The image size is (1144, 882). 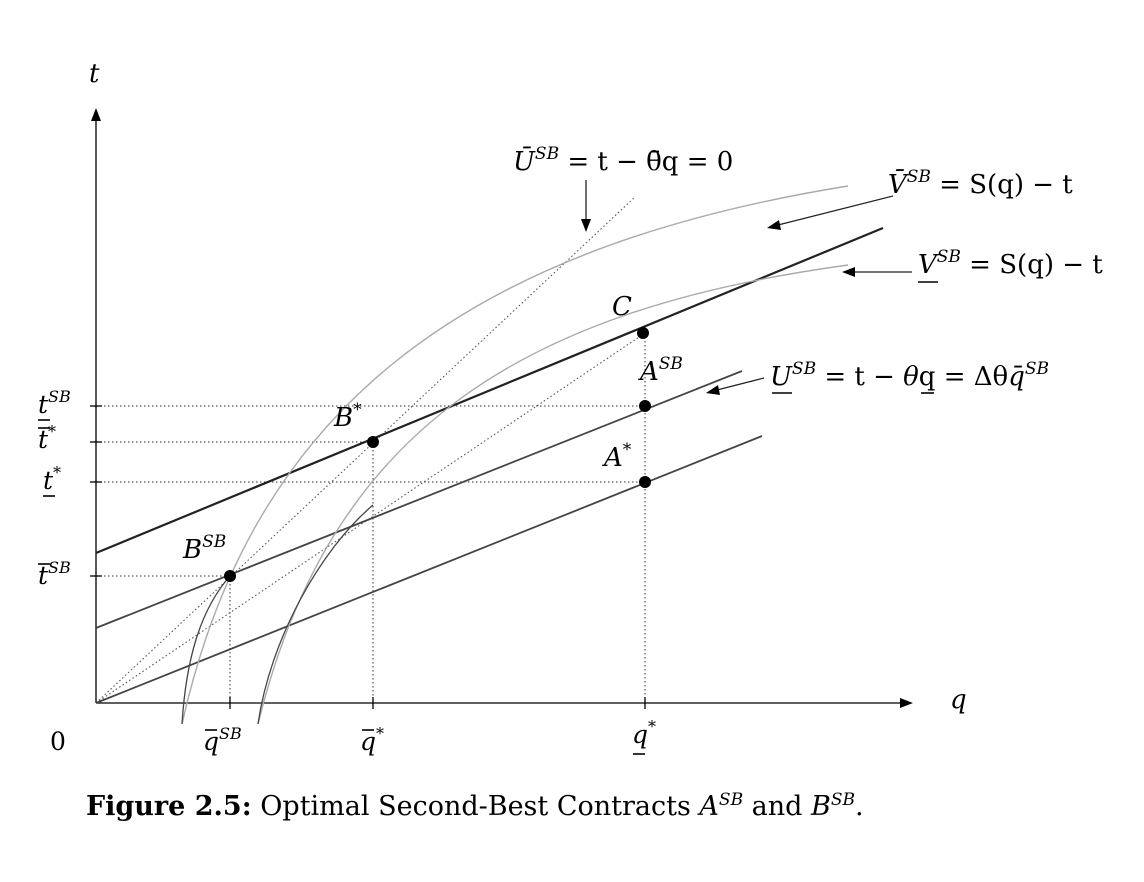 What do you see at coordinates (315, 614) in the screenshot?
I see `v-under-sb-curve-lower` at bounding box center [315, 614].